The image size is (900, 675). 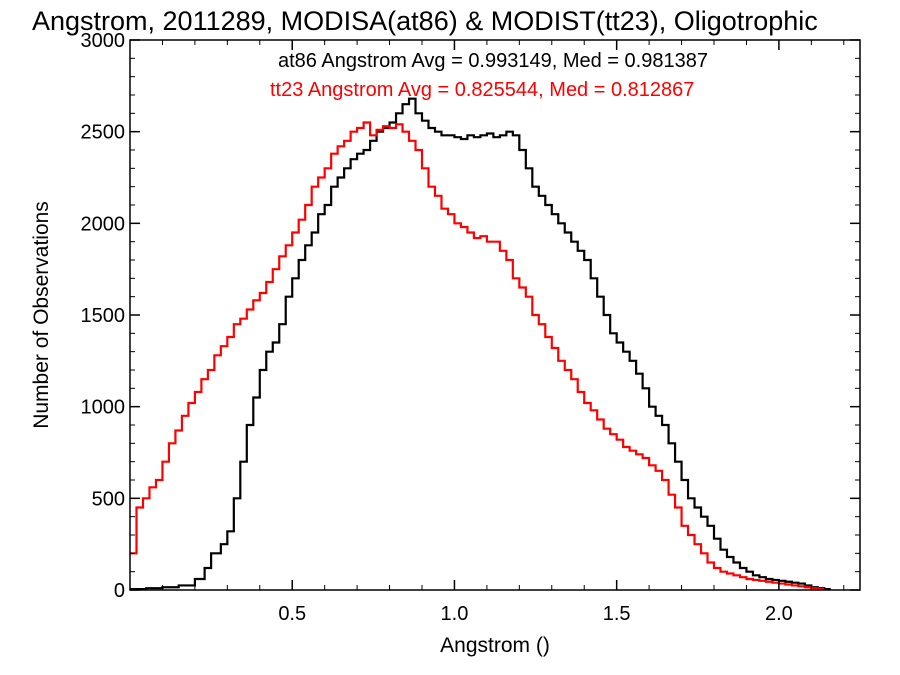 What do you see at coordinates (617, 614) in the screenshot?
I see `x-tick-label: 1.5` at bounding box center [617, 614].